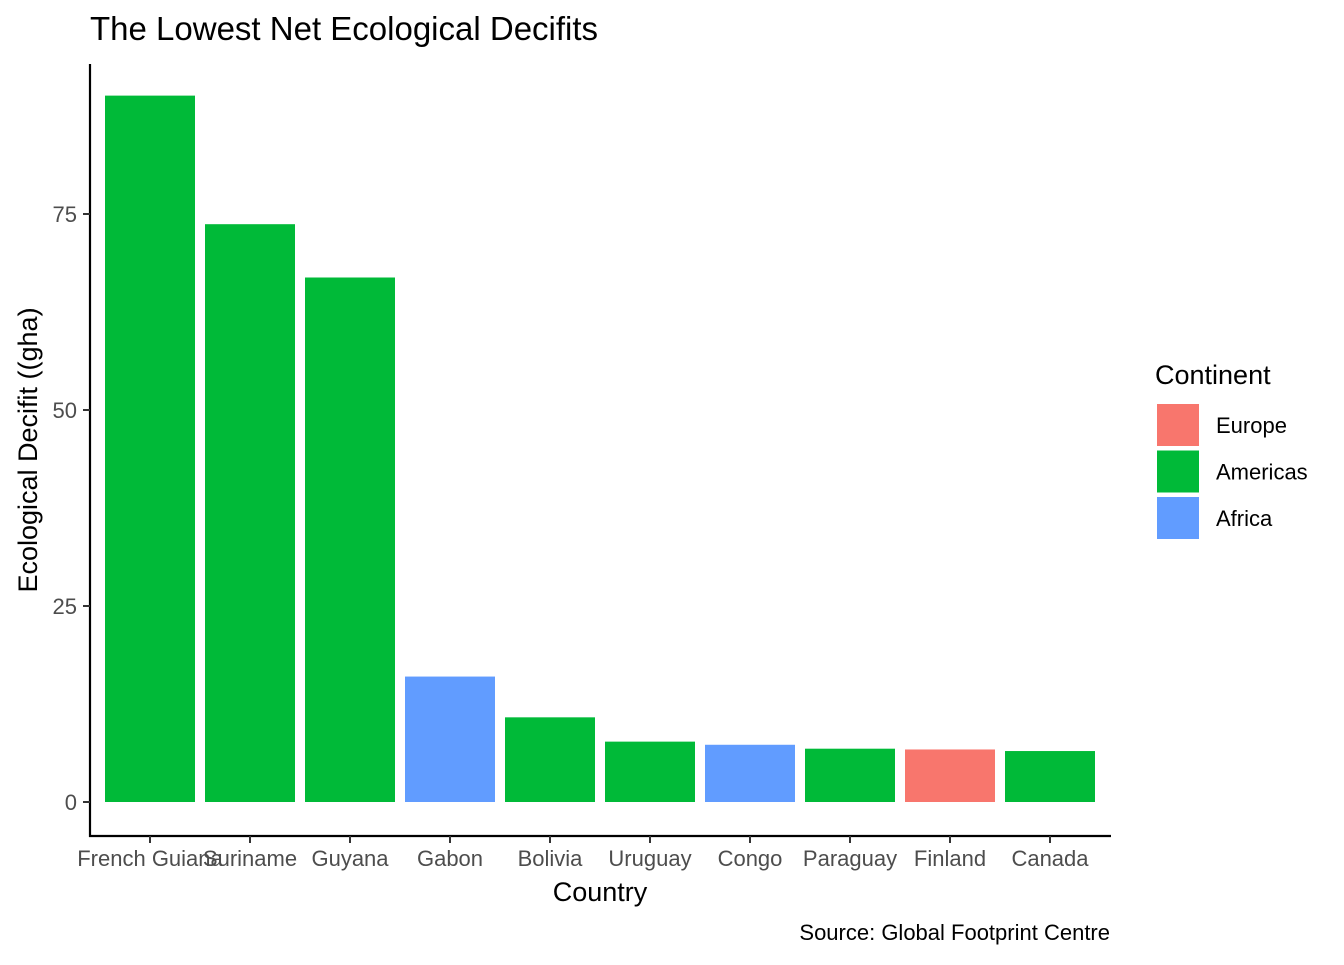  Describe the element at coordinates (950, 775) in the screenshot. I see `bar-finland` at that location.